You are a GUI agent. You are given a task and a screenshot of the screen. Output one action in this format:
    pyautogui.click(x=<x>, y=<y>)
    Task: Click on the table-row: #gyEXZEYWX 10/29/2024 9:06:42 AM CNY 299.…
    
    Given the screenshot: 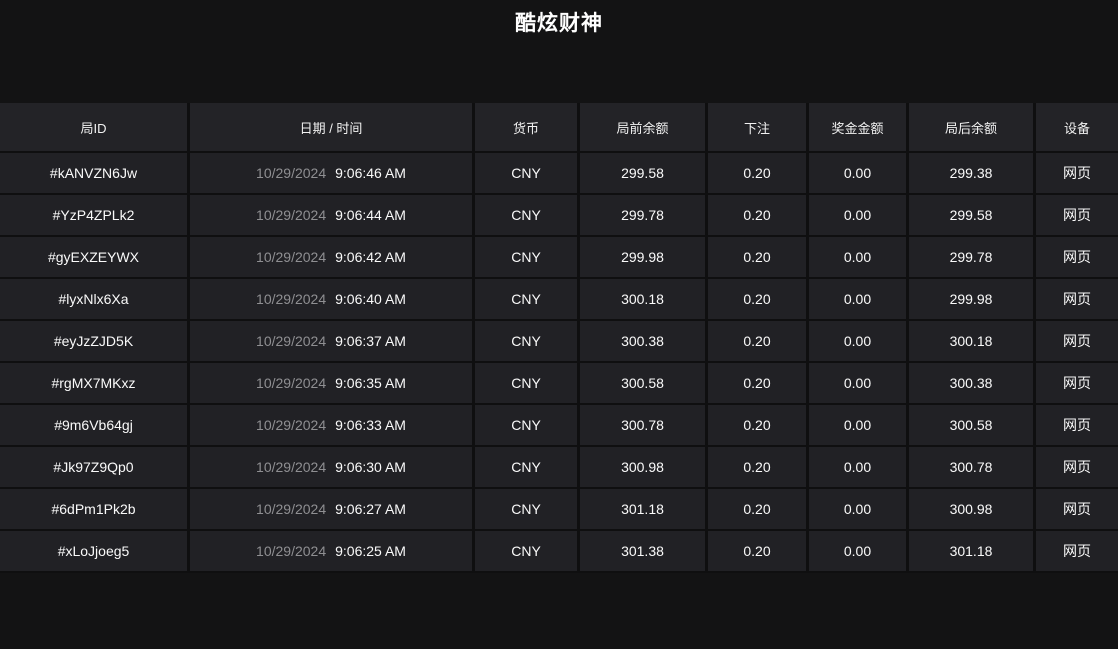 What is the action you would take?
    pyautogui.click(x=559, y=258)
    